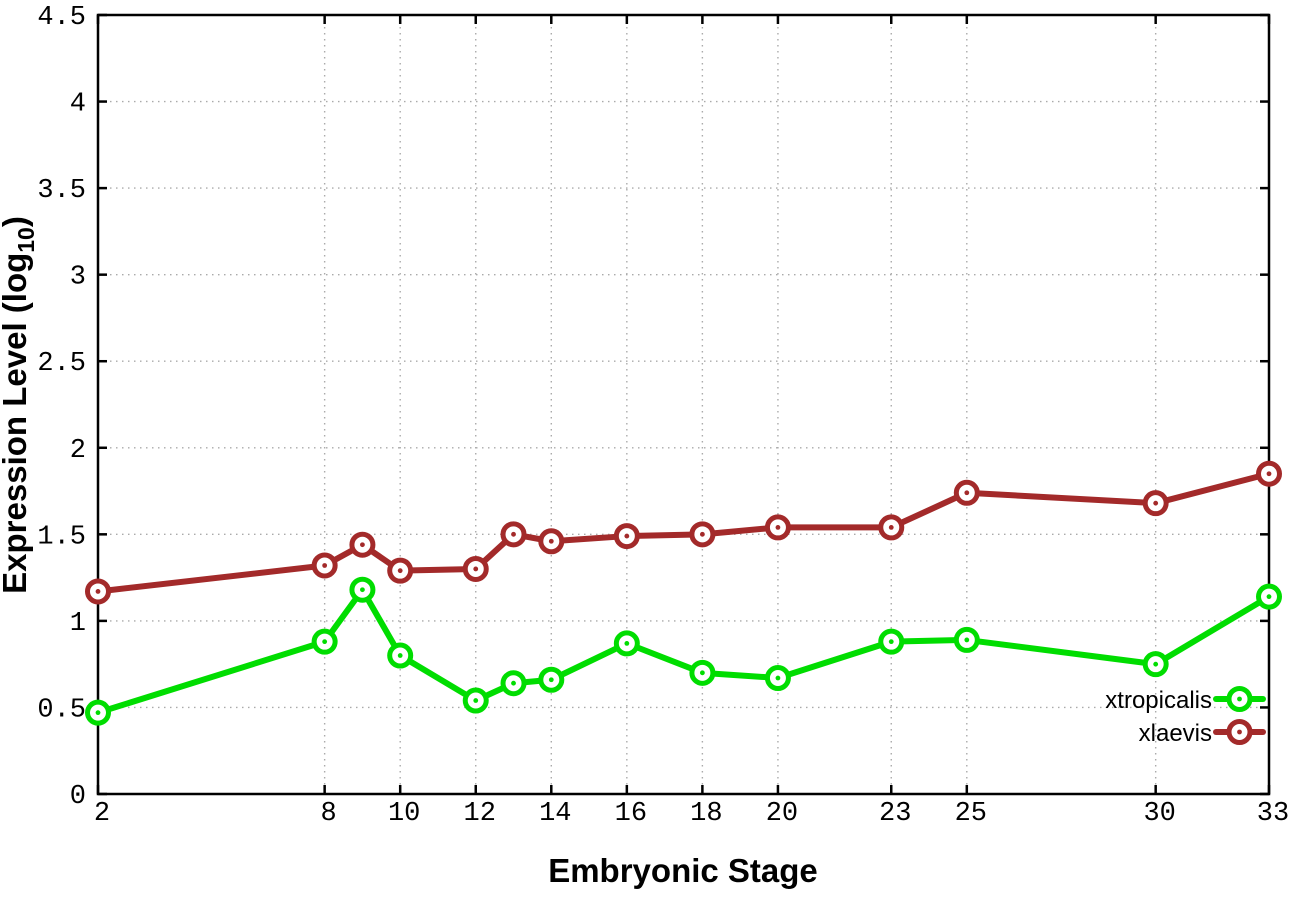 The height and width of the screenshot is (907, 1296). I want to click on x-tick-label: 2, so click(102, 814).